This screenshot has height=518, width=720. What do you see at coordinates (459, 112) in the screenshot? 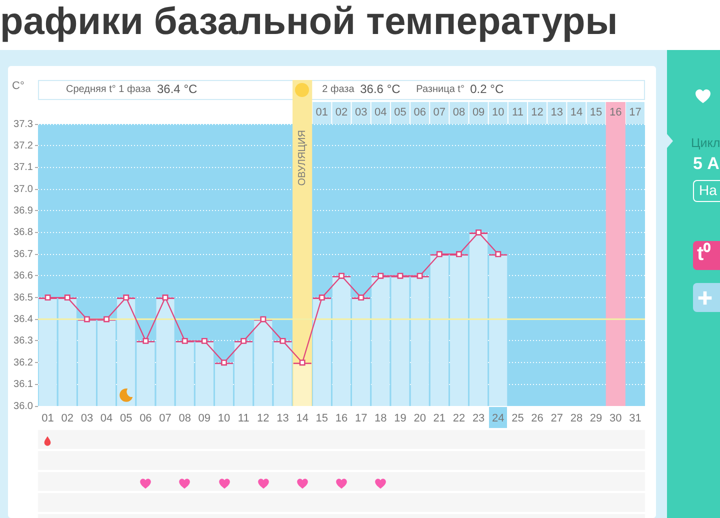
I see `x2-tick-label: 08` at bounding box center [459, 112].